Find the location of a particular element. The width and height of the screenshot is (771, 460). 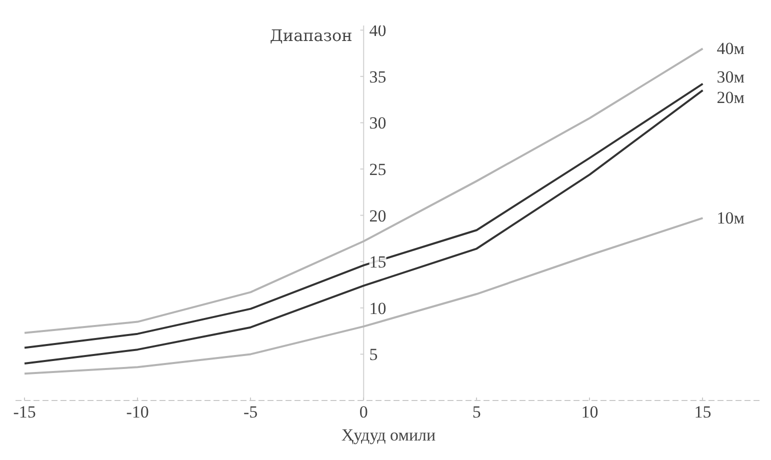

x-tick-label: 5 is located at coordinates (476, 412).